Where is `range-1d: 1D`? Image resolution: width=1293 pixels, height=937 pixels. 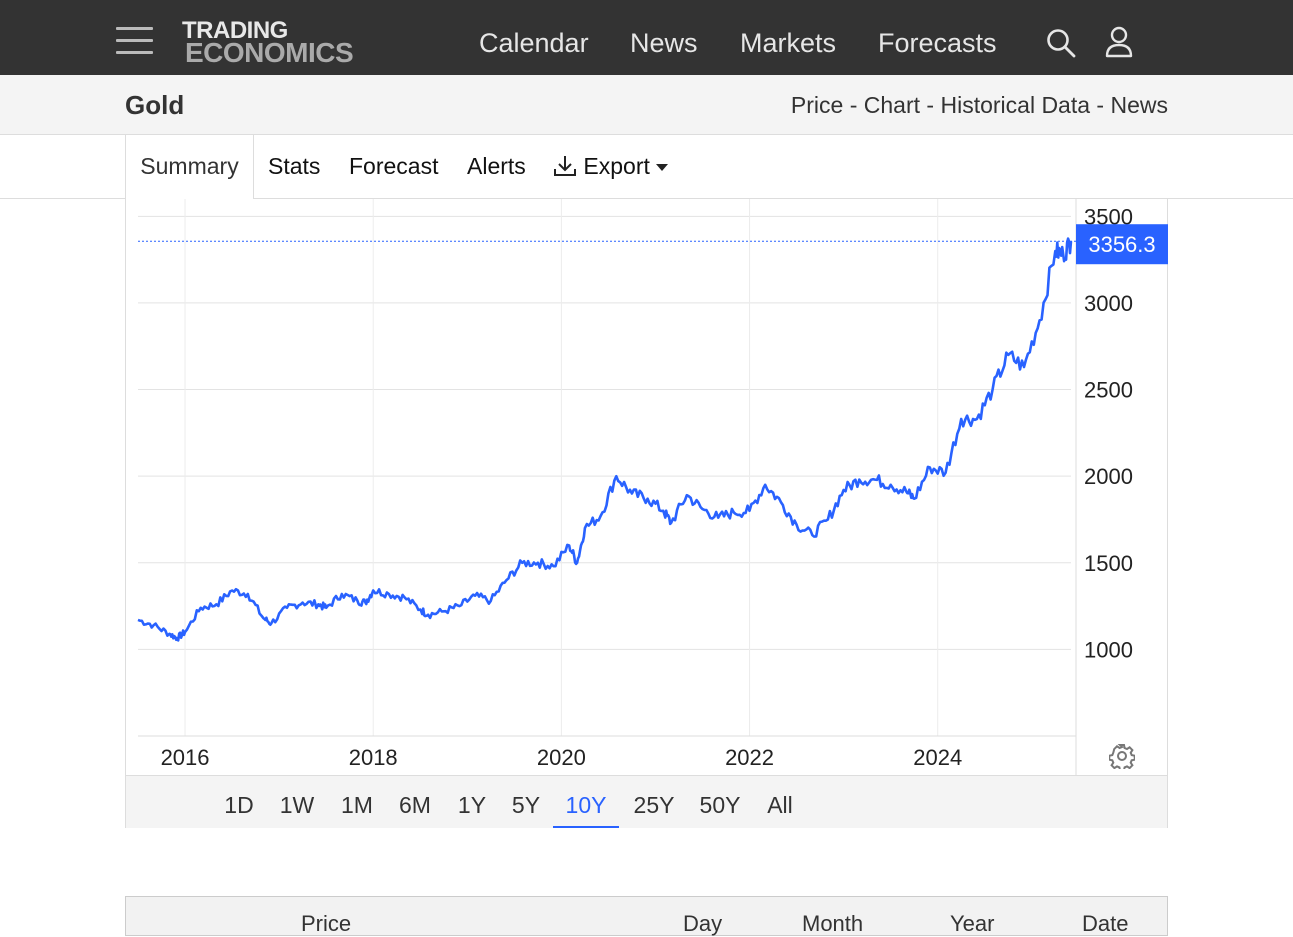
range-1d: 1D is located at coordinates (239, 805).